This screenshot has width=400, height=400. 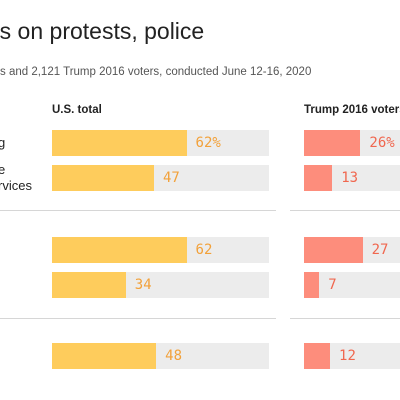 What do you see at coordinates (160, 356) in the screenshot?
I see `bar-track: 48` at bounding box center [160, 356].